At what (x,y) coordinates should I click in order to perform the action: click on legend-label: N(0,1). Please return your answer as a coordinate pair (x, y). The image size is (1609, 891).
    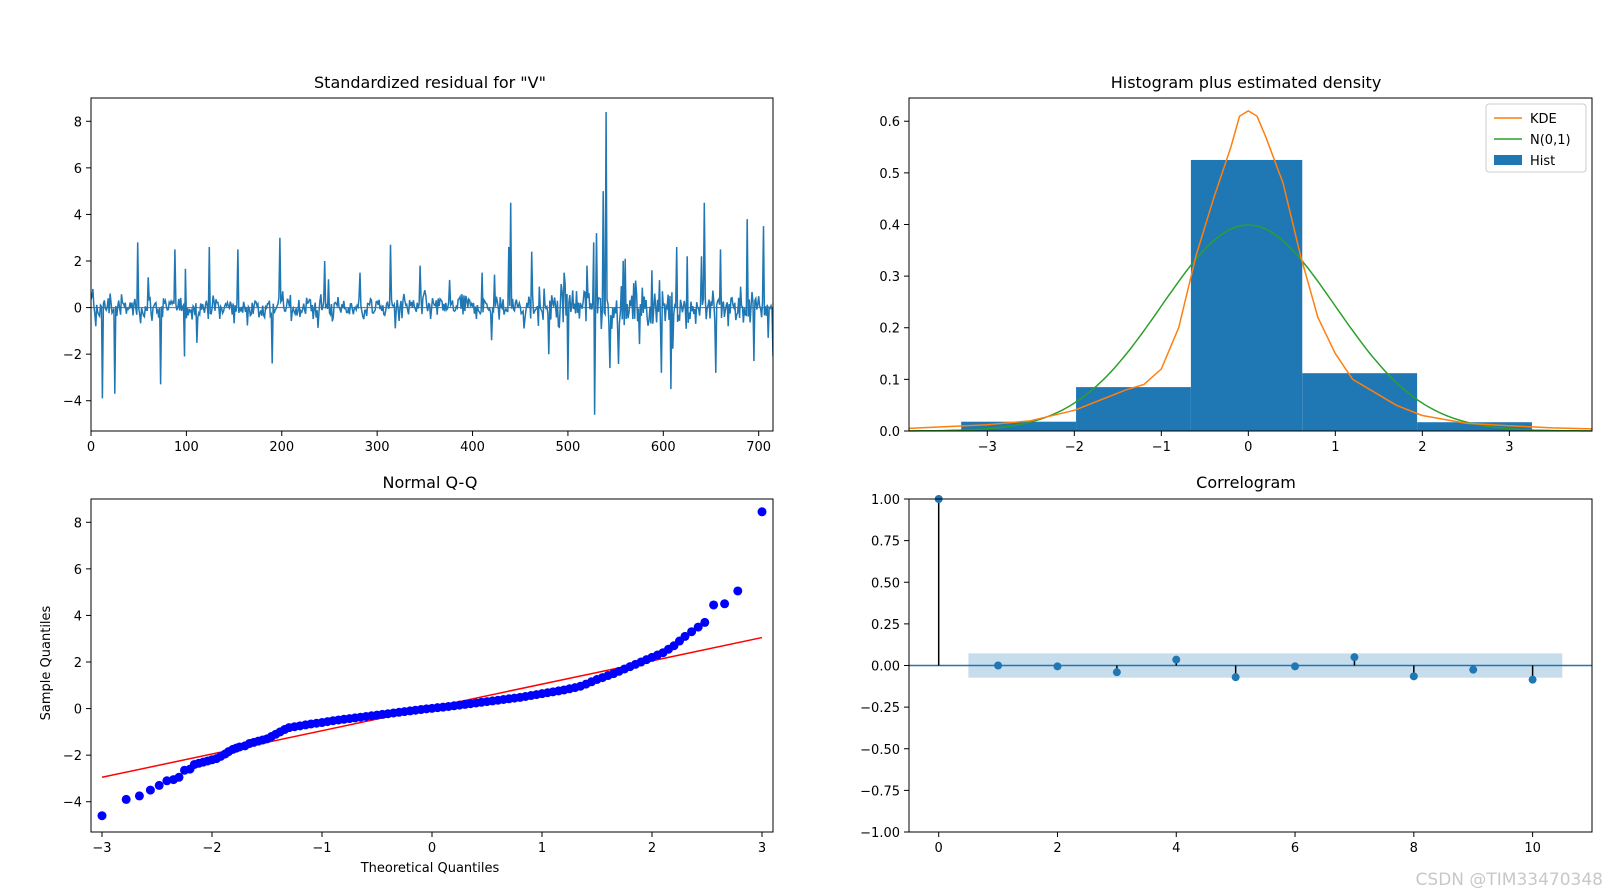
    Looking at the image, I should click on (1550, 140).